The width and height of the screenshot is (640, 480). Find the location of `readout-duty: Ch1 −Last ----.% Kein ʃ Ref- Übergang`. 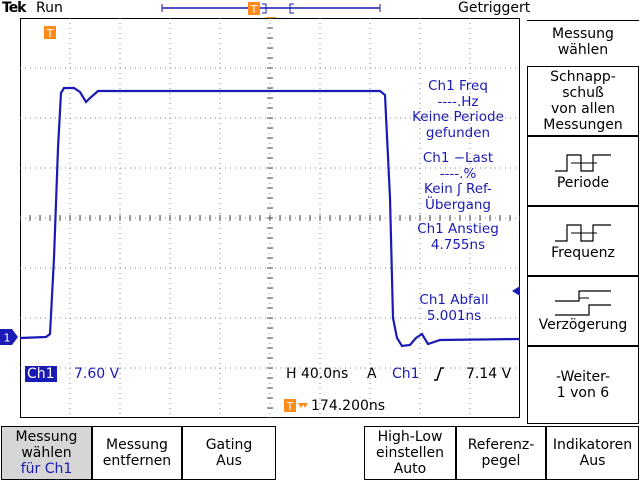

readout-duty: Ch1 −Last ----.% Kein ʃ Ref- Übergang is located at coordinates (458, 181).